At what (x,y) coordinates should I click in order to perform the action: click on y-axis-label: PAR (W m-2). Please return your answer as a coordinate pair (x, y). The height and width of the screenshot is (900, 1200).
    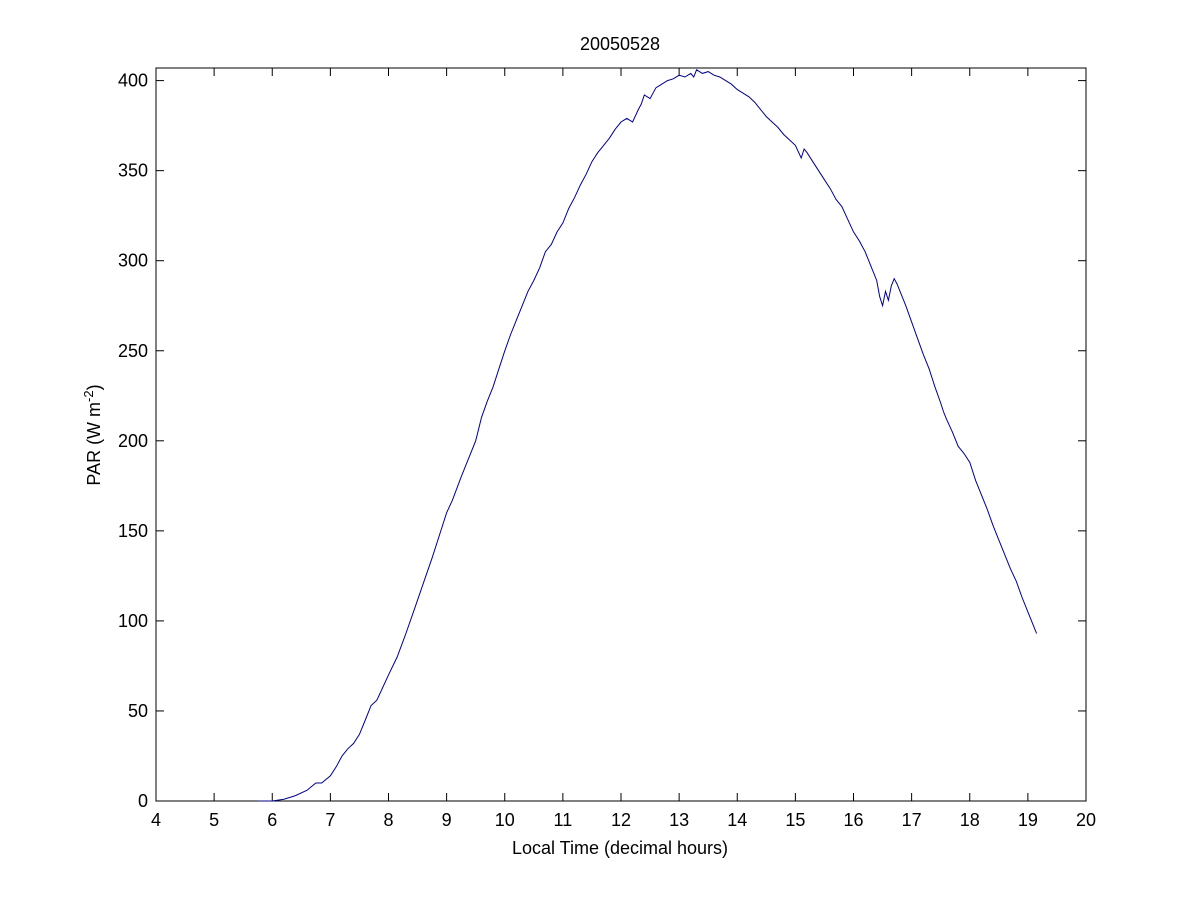
    Looking at the image, I should click on (92, 434).